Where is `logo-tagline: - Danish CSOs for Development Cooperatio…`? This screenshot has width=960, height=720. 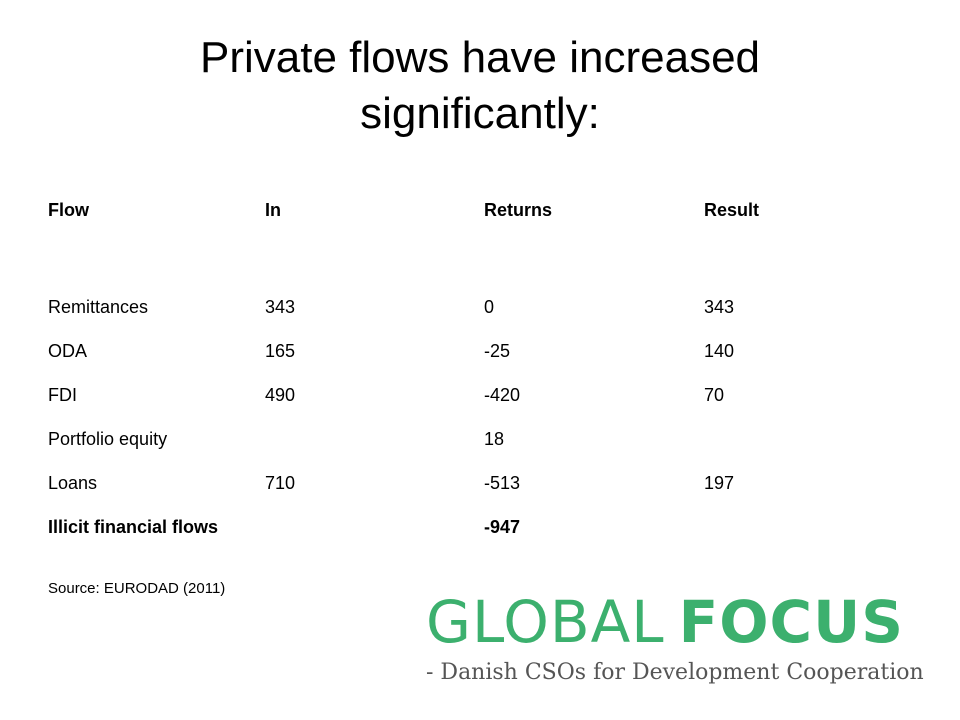
logo-tagline: - Danish CSOs for Development Cooperatio… is located at coordinates (675, 672).